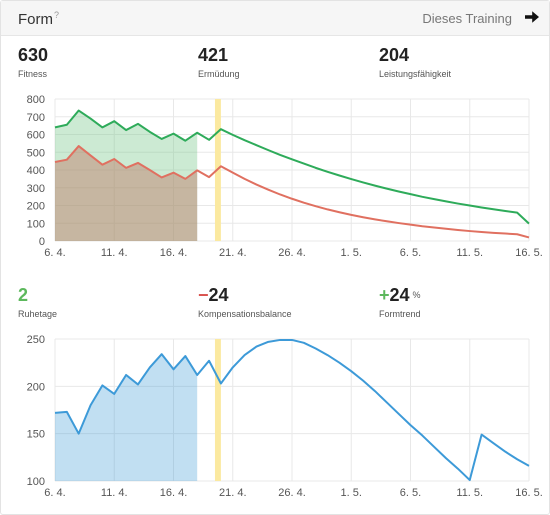 The width and height of the screenshot is (550, 515). Describe the element at coordinates (218, 295) in the screenshot. I see `balance-value: 24` at that location.